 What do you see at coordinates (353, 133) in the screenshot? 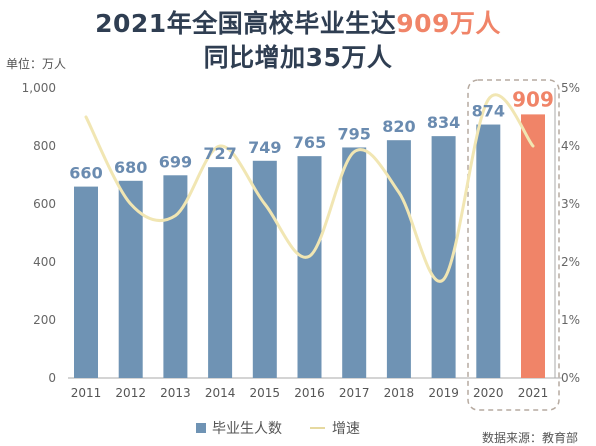
I see `data-label: 795` at bounding box center [353, 133].